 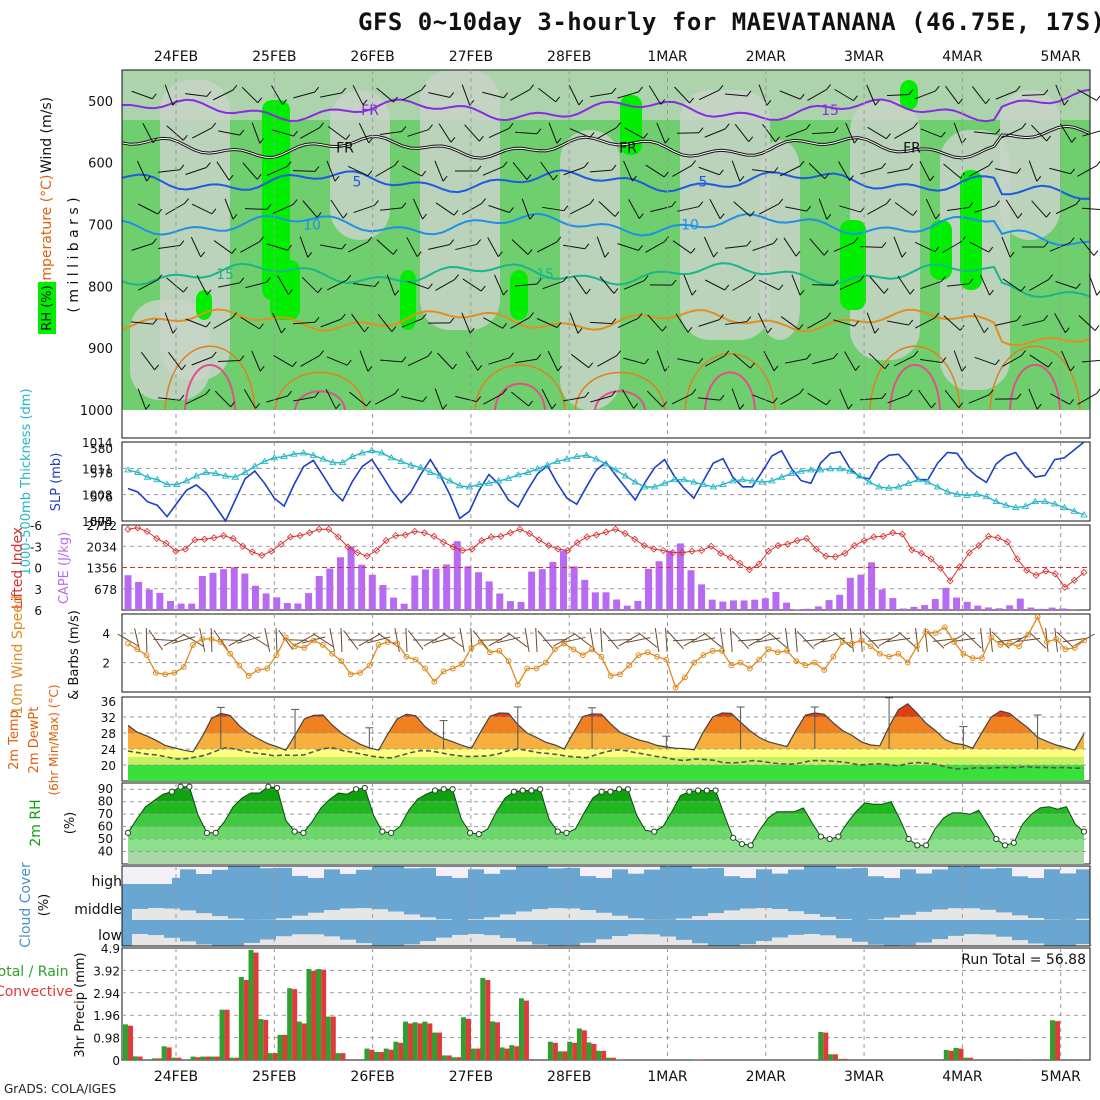 I want to click on rh-dry-patch, so click(x=360, y=165).